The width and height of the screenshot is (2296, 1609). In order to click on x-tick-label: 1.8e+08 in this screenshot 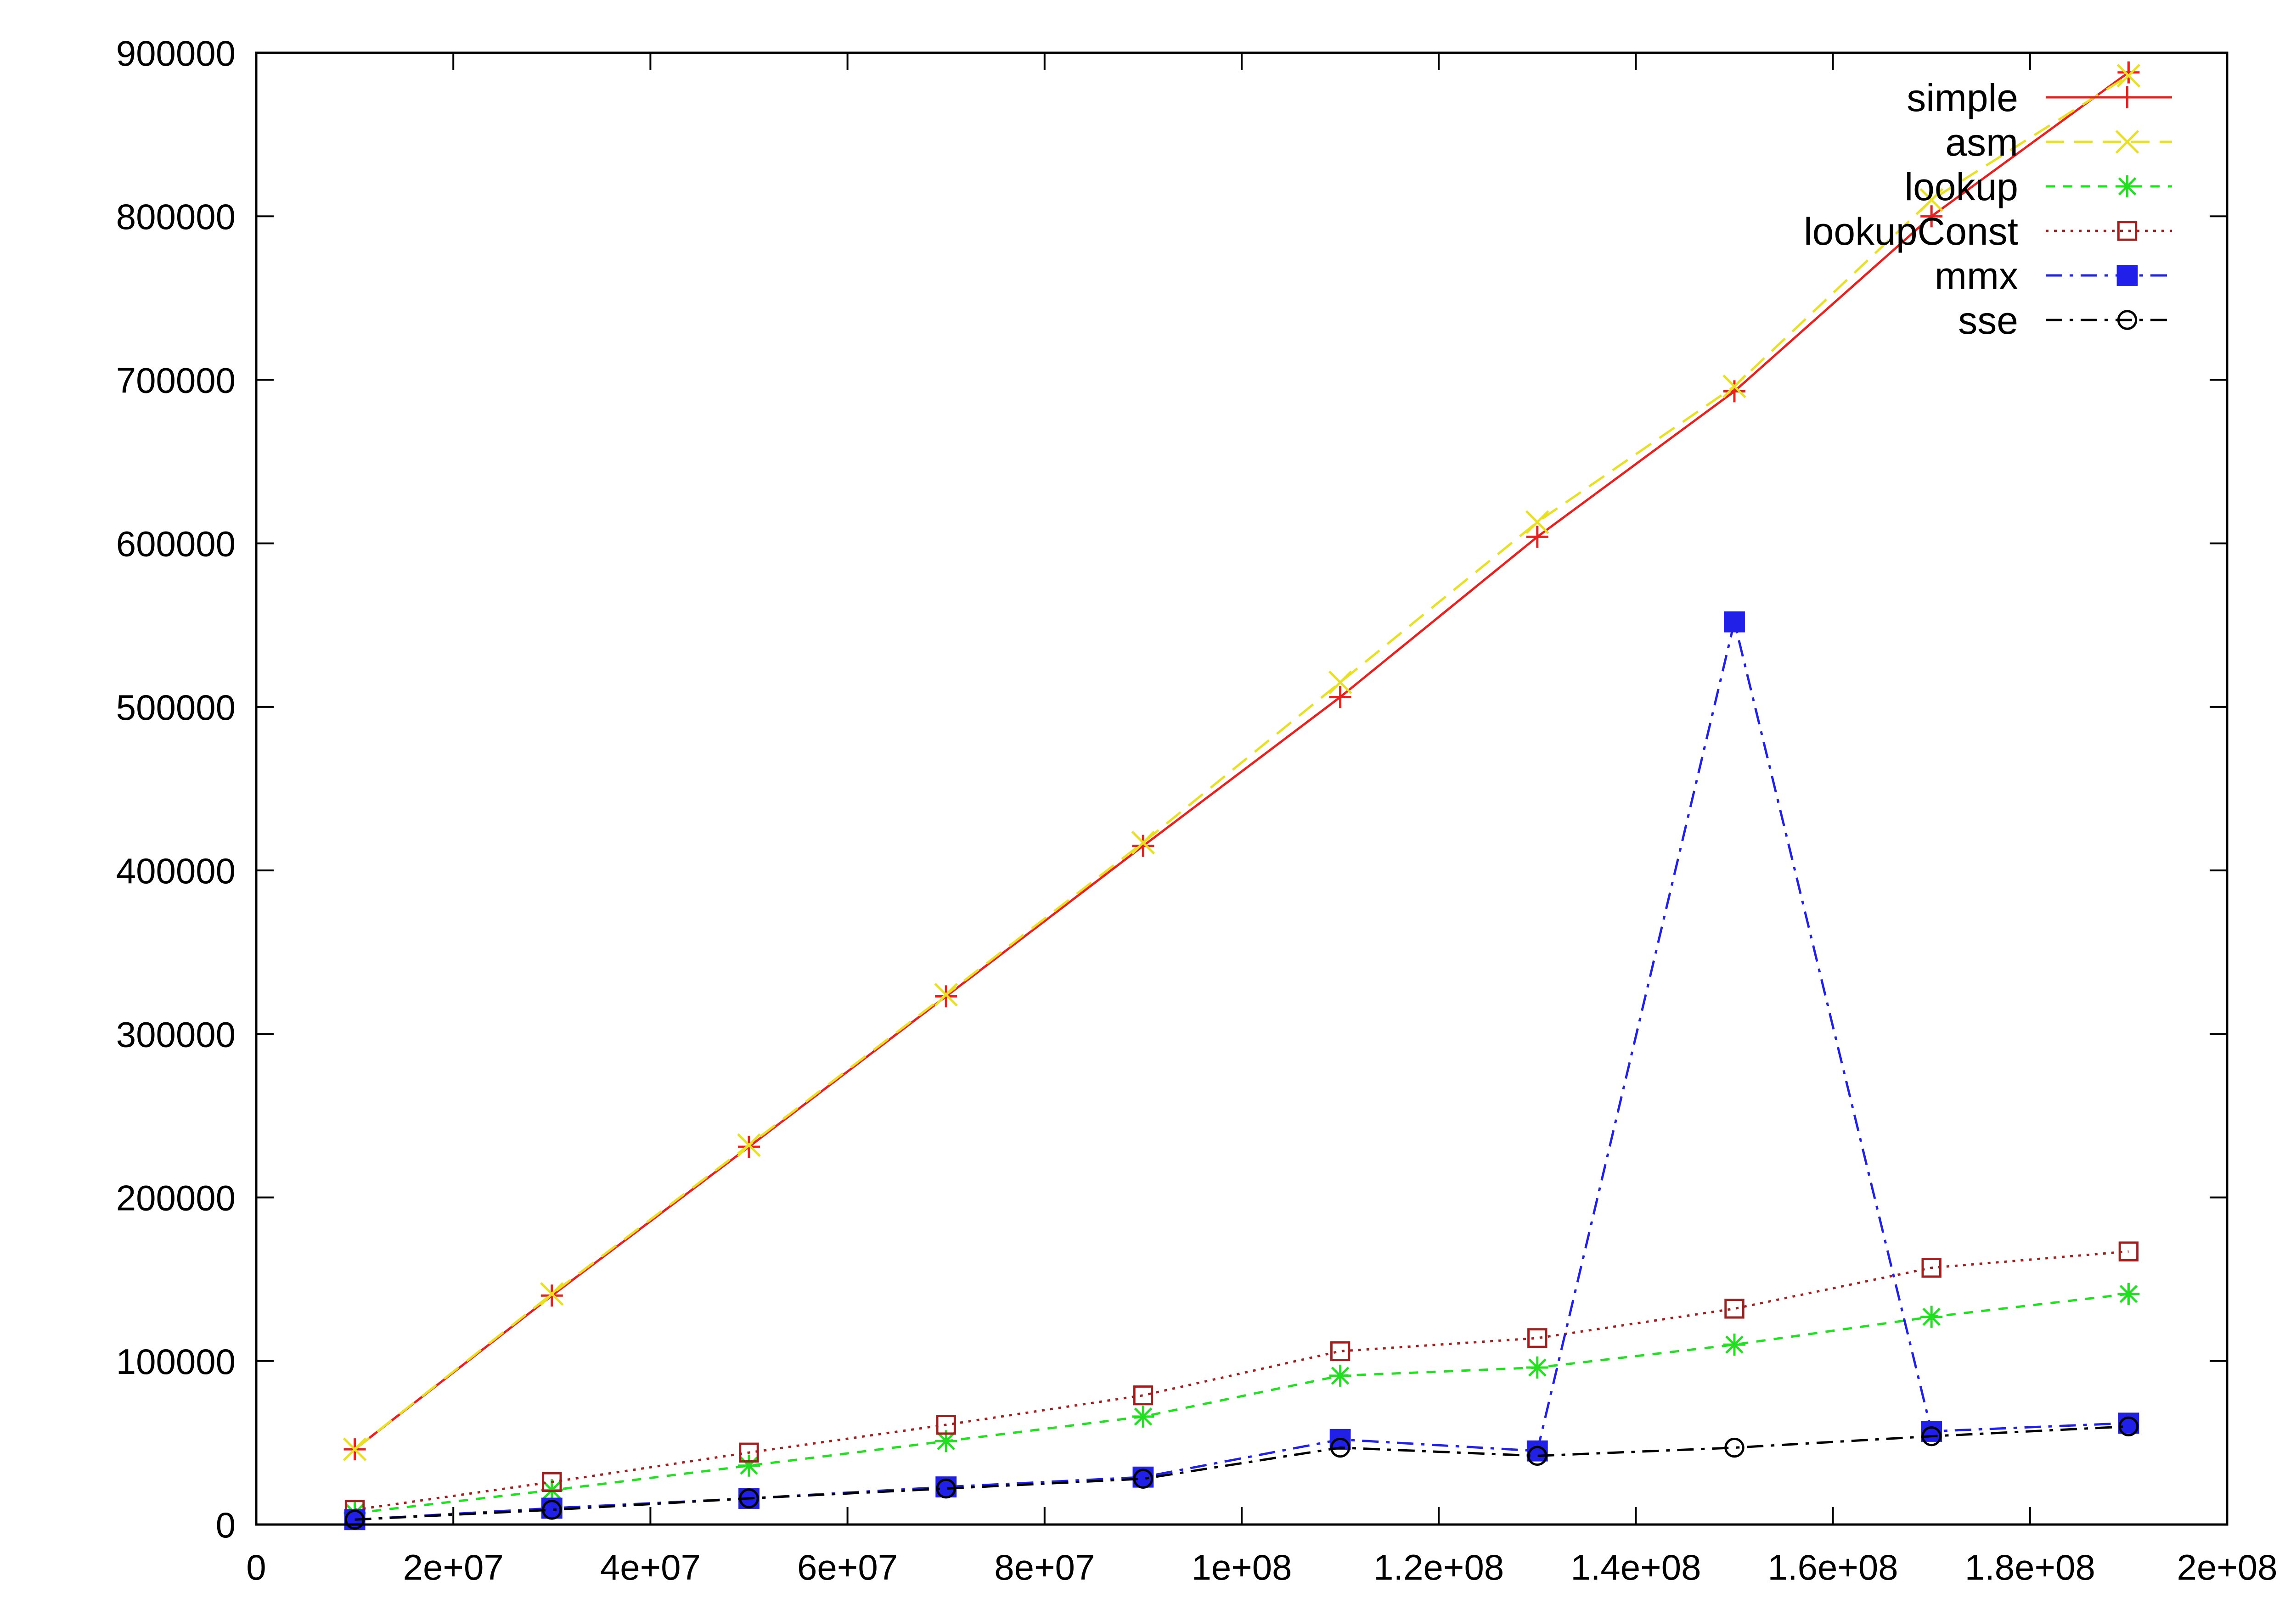, I will do `click(2030, 1567)`.